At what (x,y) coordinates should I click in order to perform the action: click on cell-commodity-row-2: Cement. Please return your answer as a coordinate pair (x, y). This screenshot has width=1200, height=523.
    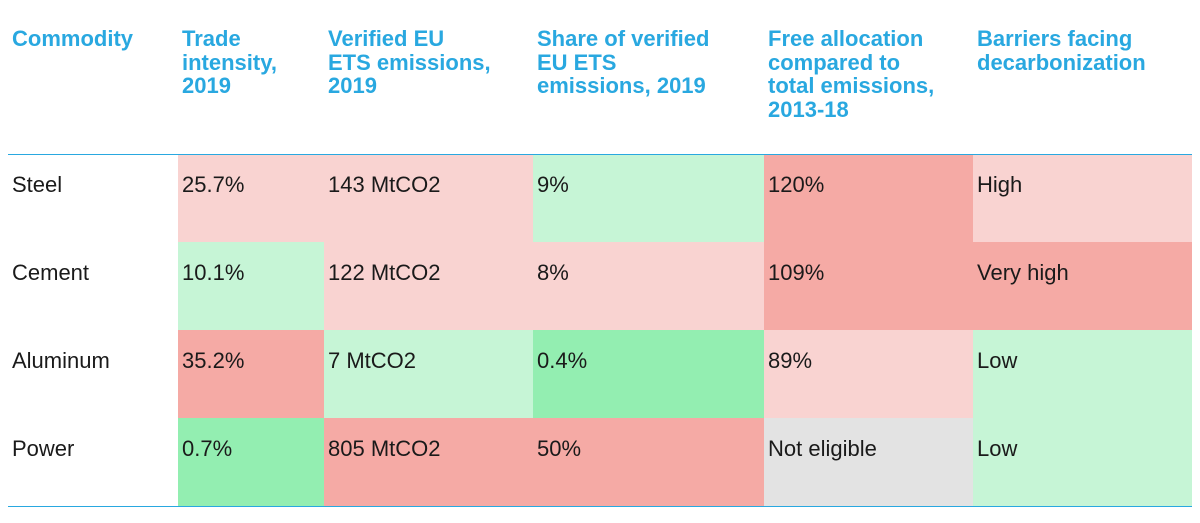
    Looking at the image, I should click on (93, 286).